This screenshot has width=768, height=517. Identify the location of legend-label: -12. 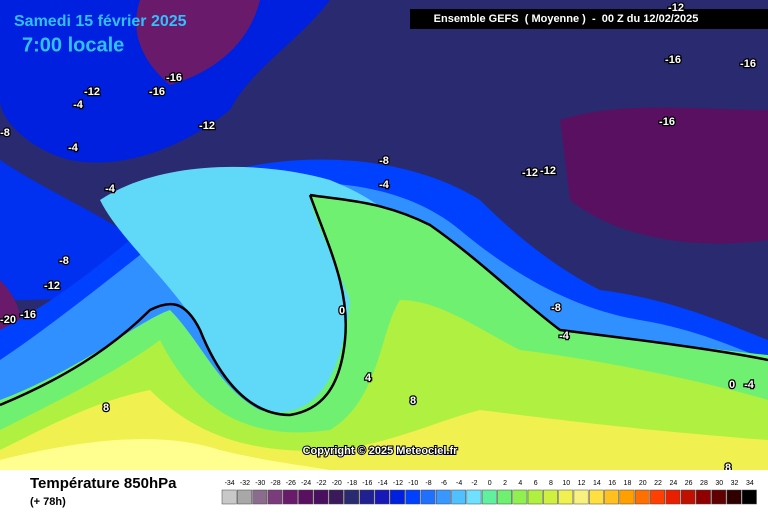
(398, 483).